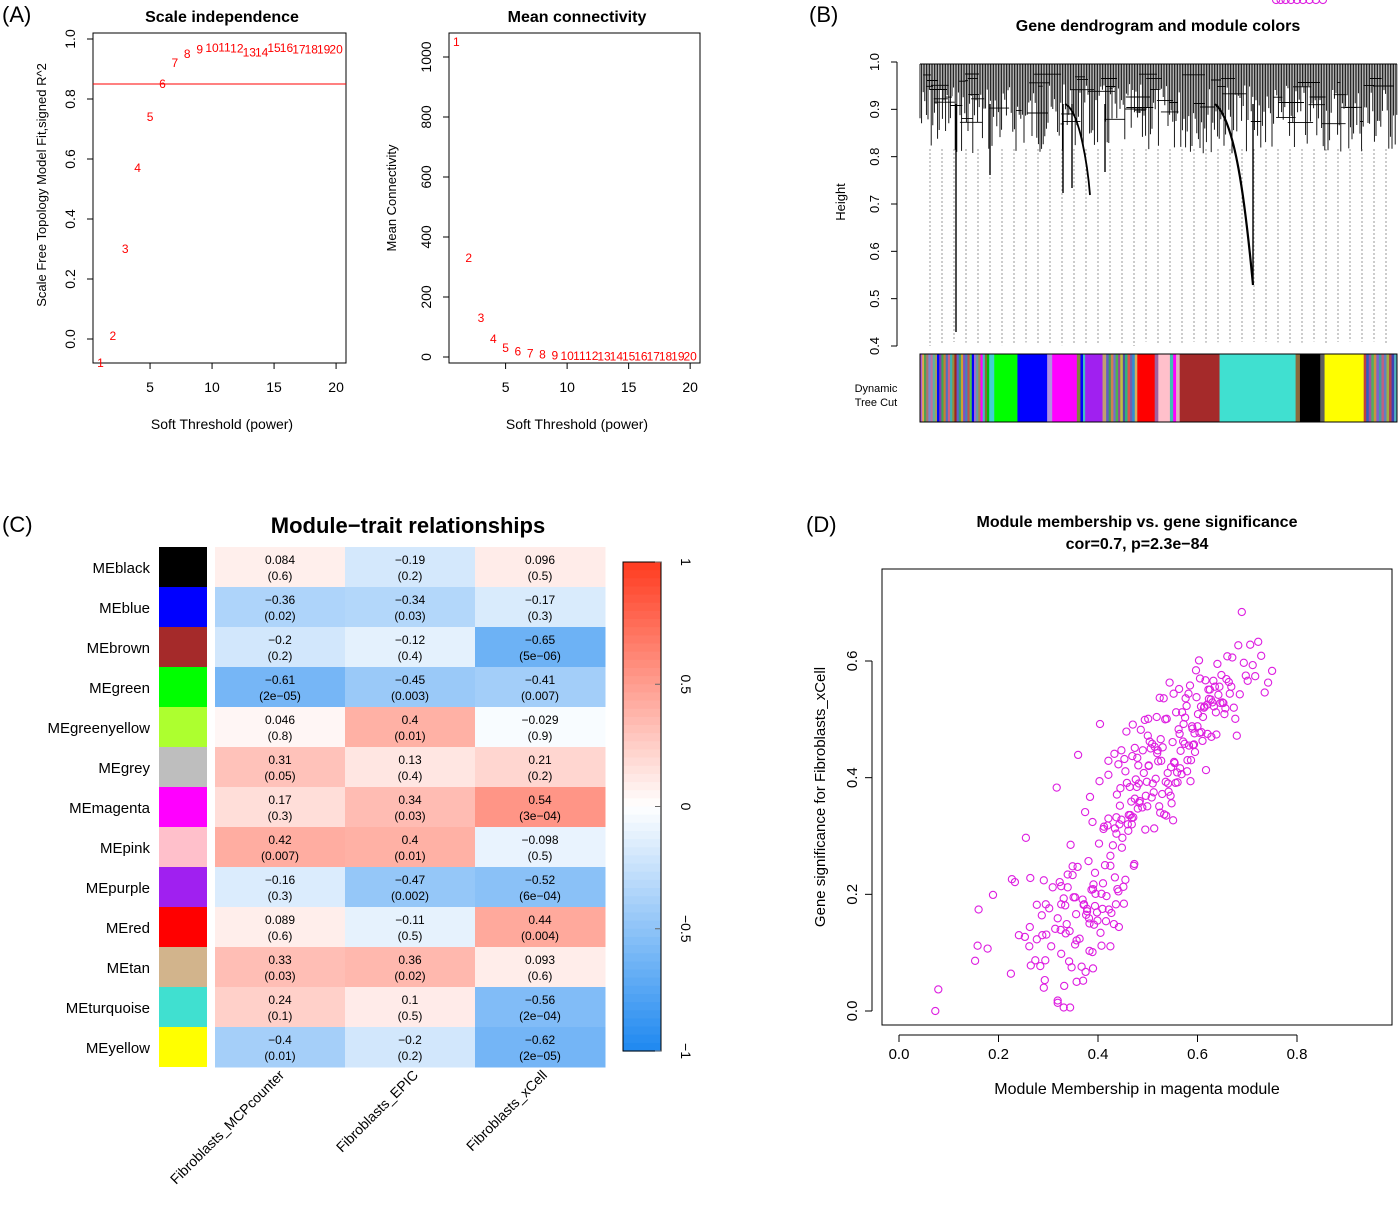 The image size is (1400, 1208). I want to click on y-axis-title: Scale Free Topology Model Fit,signed R^2, so click(41, 185).